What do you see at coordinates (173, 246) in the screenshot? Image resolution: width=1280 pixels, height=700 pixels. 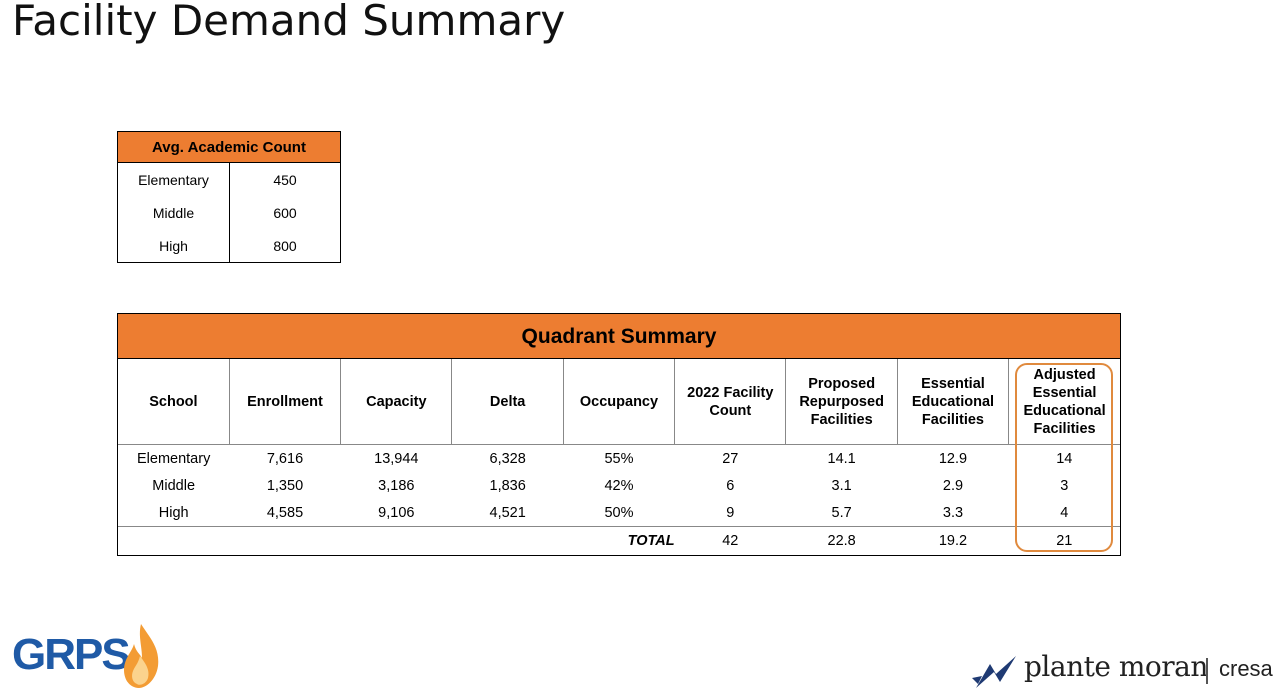 I see `avg-row-label: High` at bounding box center [173, 246].